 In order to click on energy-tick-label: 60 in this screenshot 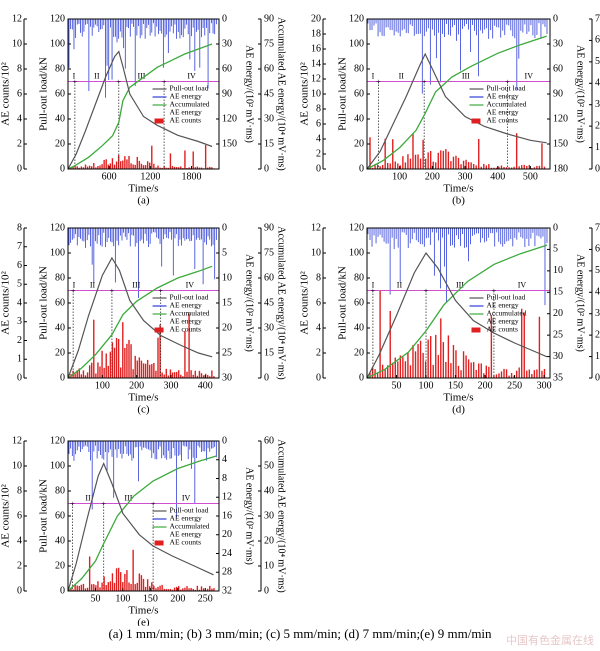, I will do `click(558, 68)`.